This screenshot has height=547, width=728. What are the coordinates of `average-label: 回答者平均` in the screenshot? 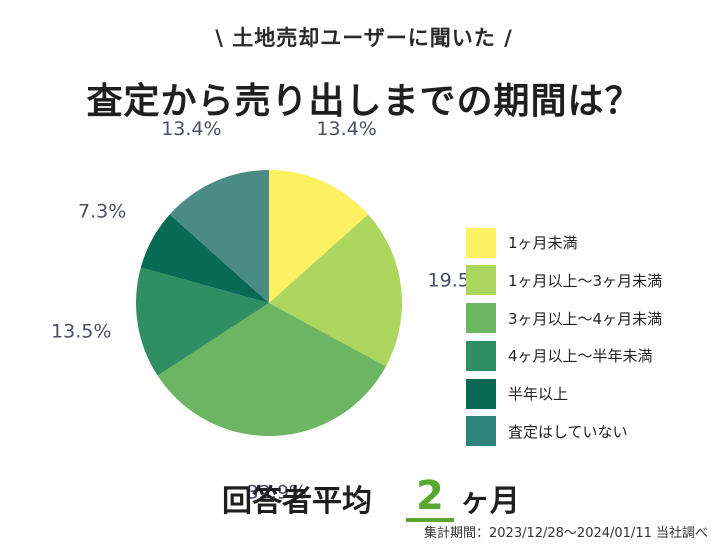 It's located at (297, 501).